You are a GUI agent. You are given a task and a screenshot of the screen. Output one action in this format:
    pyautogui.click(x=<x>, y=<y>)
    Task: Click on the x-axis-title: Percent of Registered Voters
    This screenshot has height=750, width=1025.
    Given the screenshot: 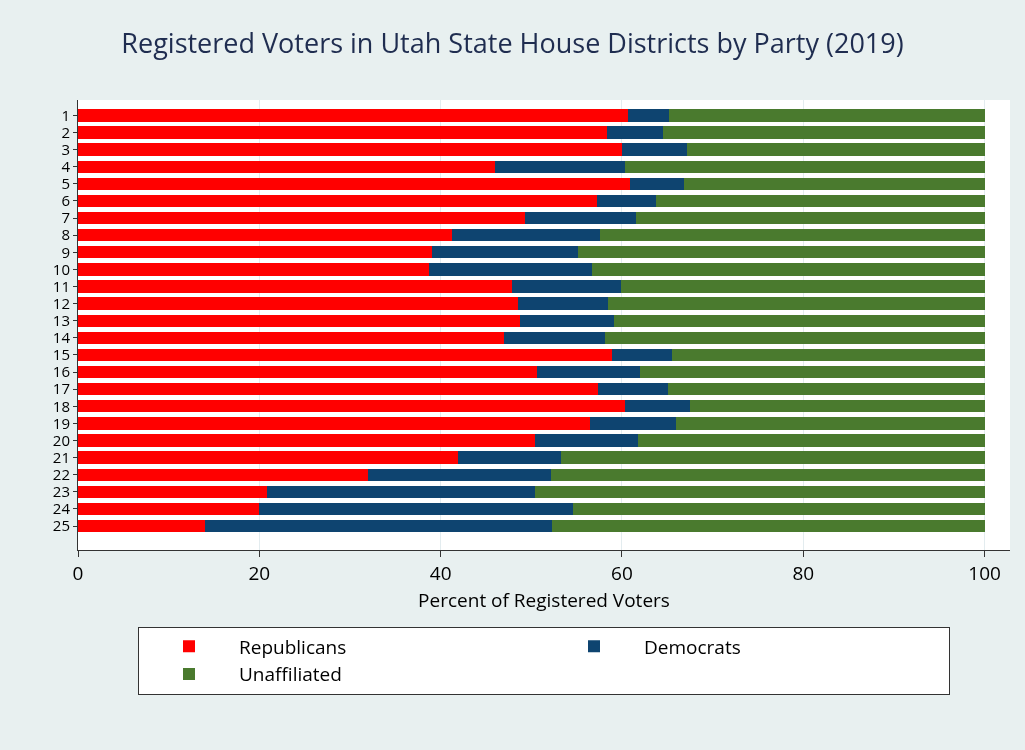 What is the action you would take?
    pyautogui.click(x=544, y=599)
    